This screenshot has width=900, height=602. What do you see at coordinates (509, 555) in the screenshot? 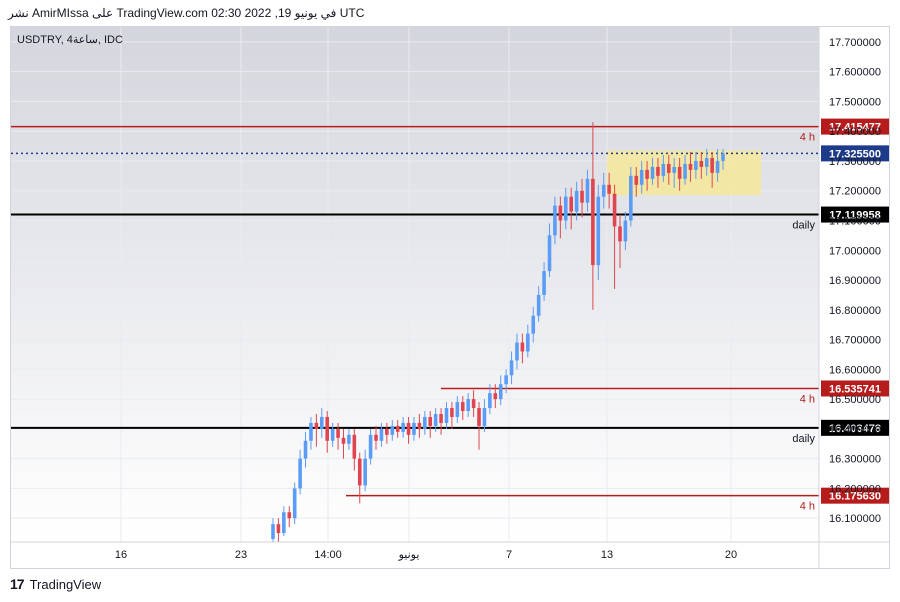
I see `x-tick-label: 7` at bounding box center [509, 555].